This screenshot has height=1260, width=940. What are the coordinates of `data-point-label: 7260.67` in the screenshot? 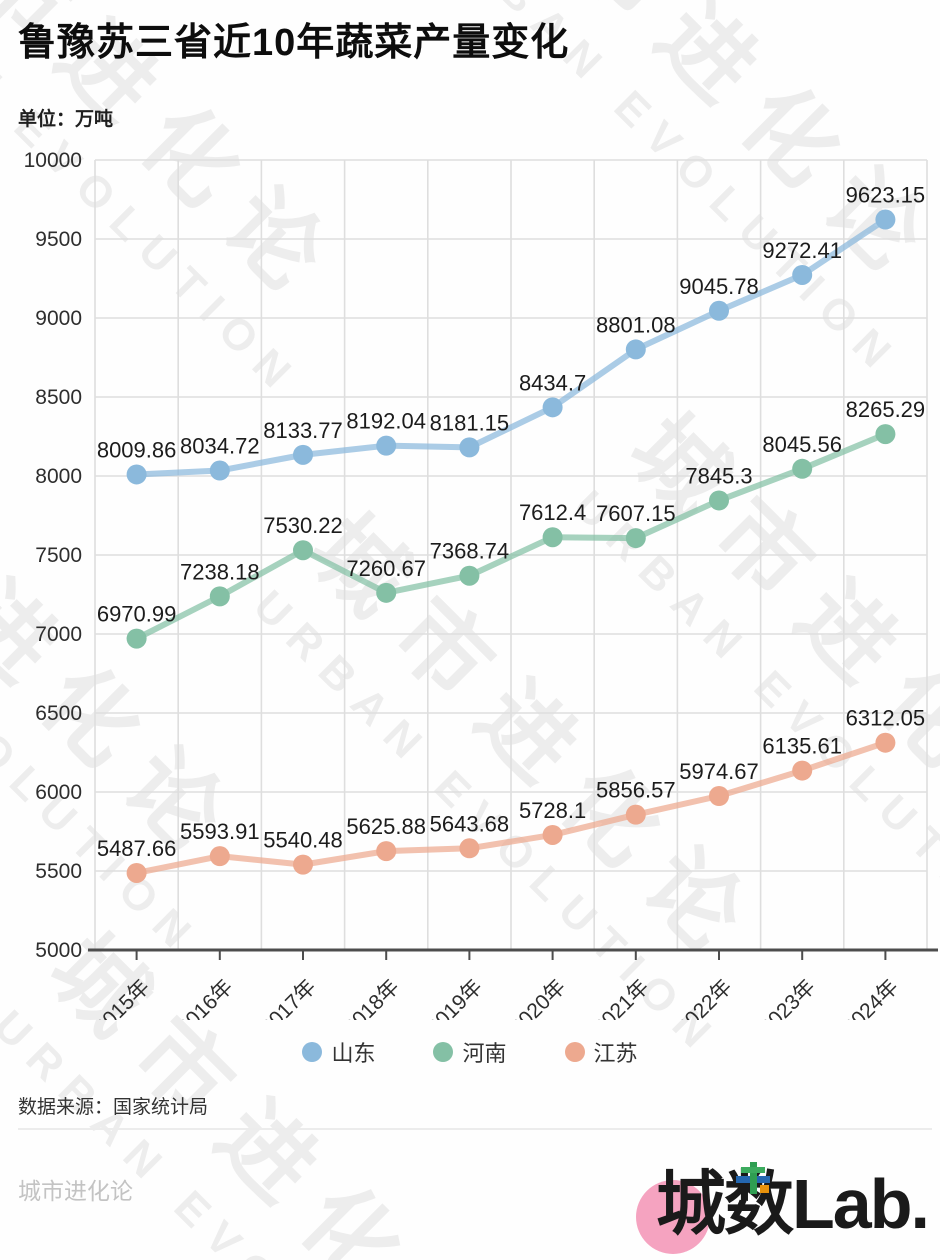 It's located at (386, 568).